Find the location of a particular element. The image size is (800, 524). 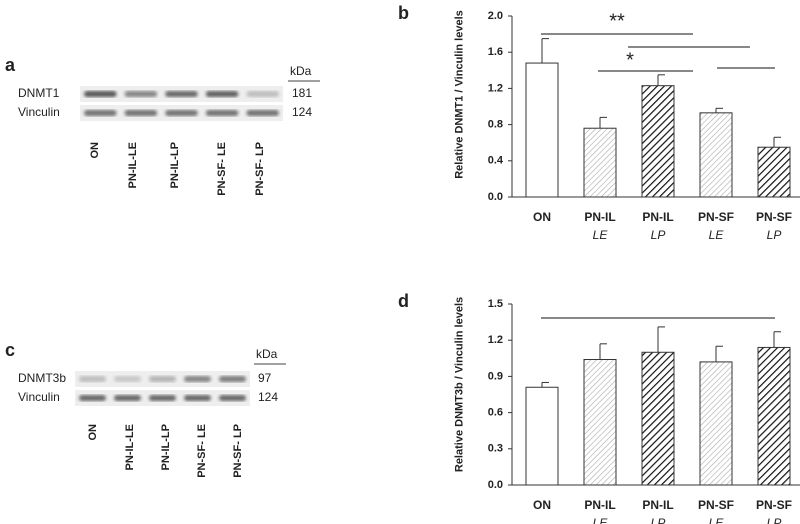

y-tick-label: 0.8 is located at coordinates (495, 125).